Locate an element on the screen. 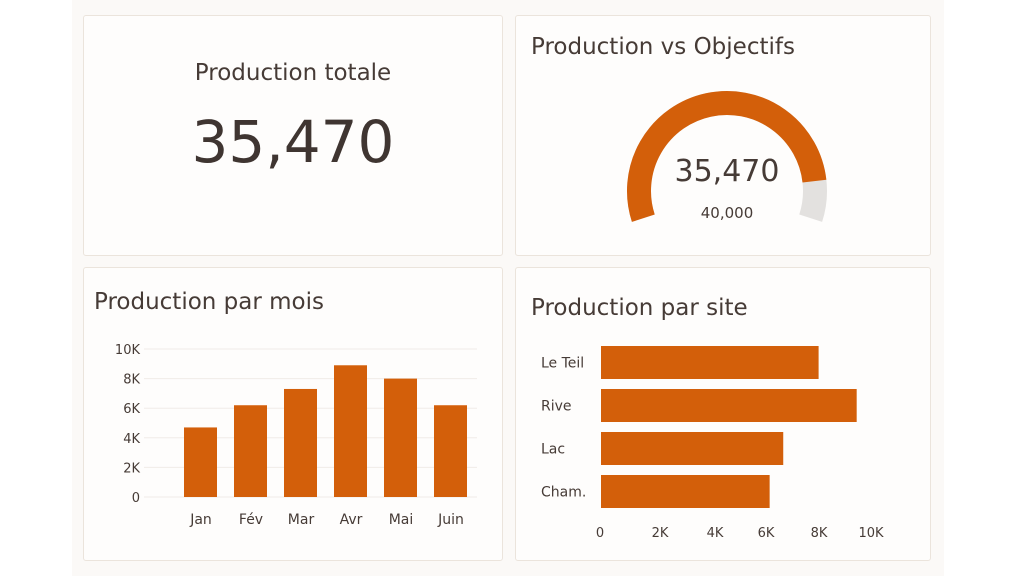  y-tick-label: 6K is located at coordinates (131, 409).